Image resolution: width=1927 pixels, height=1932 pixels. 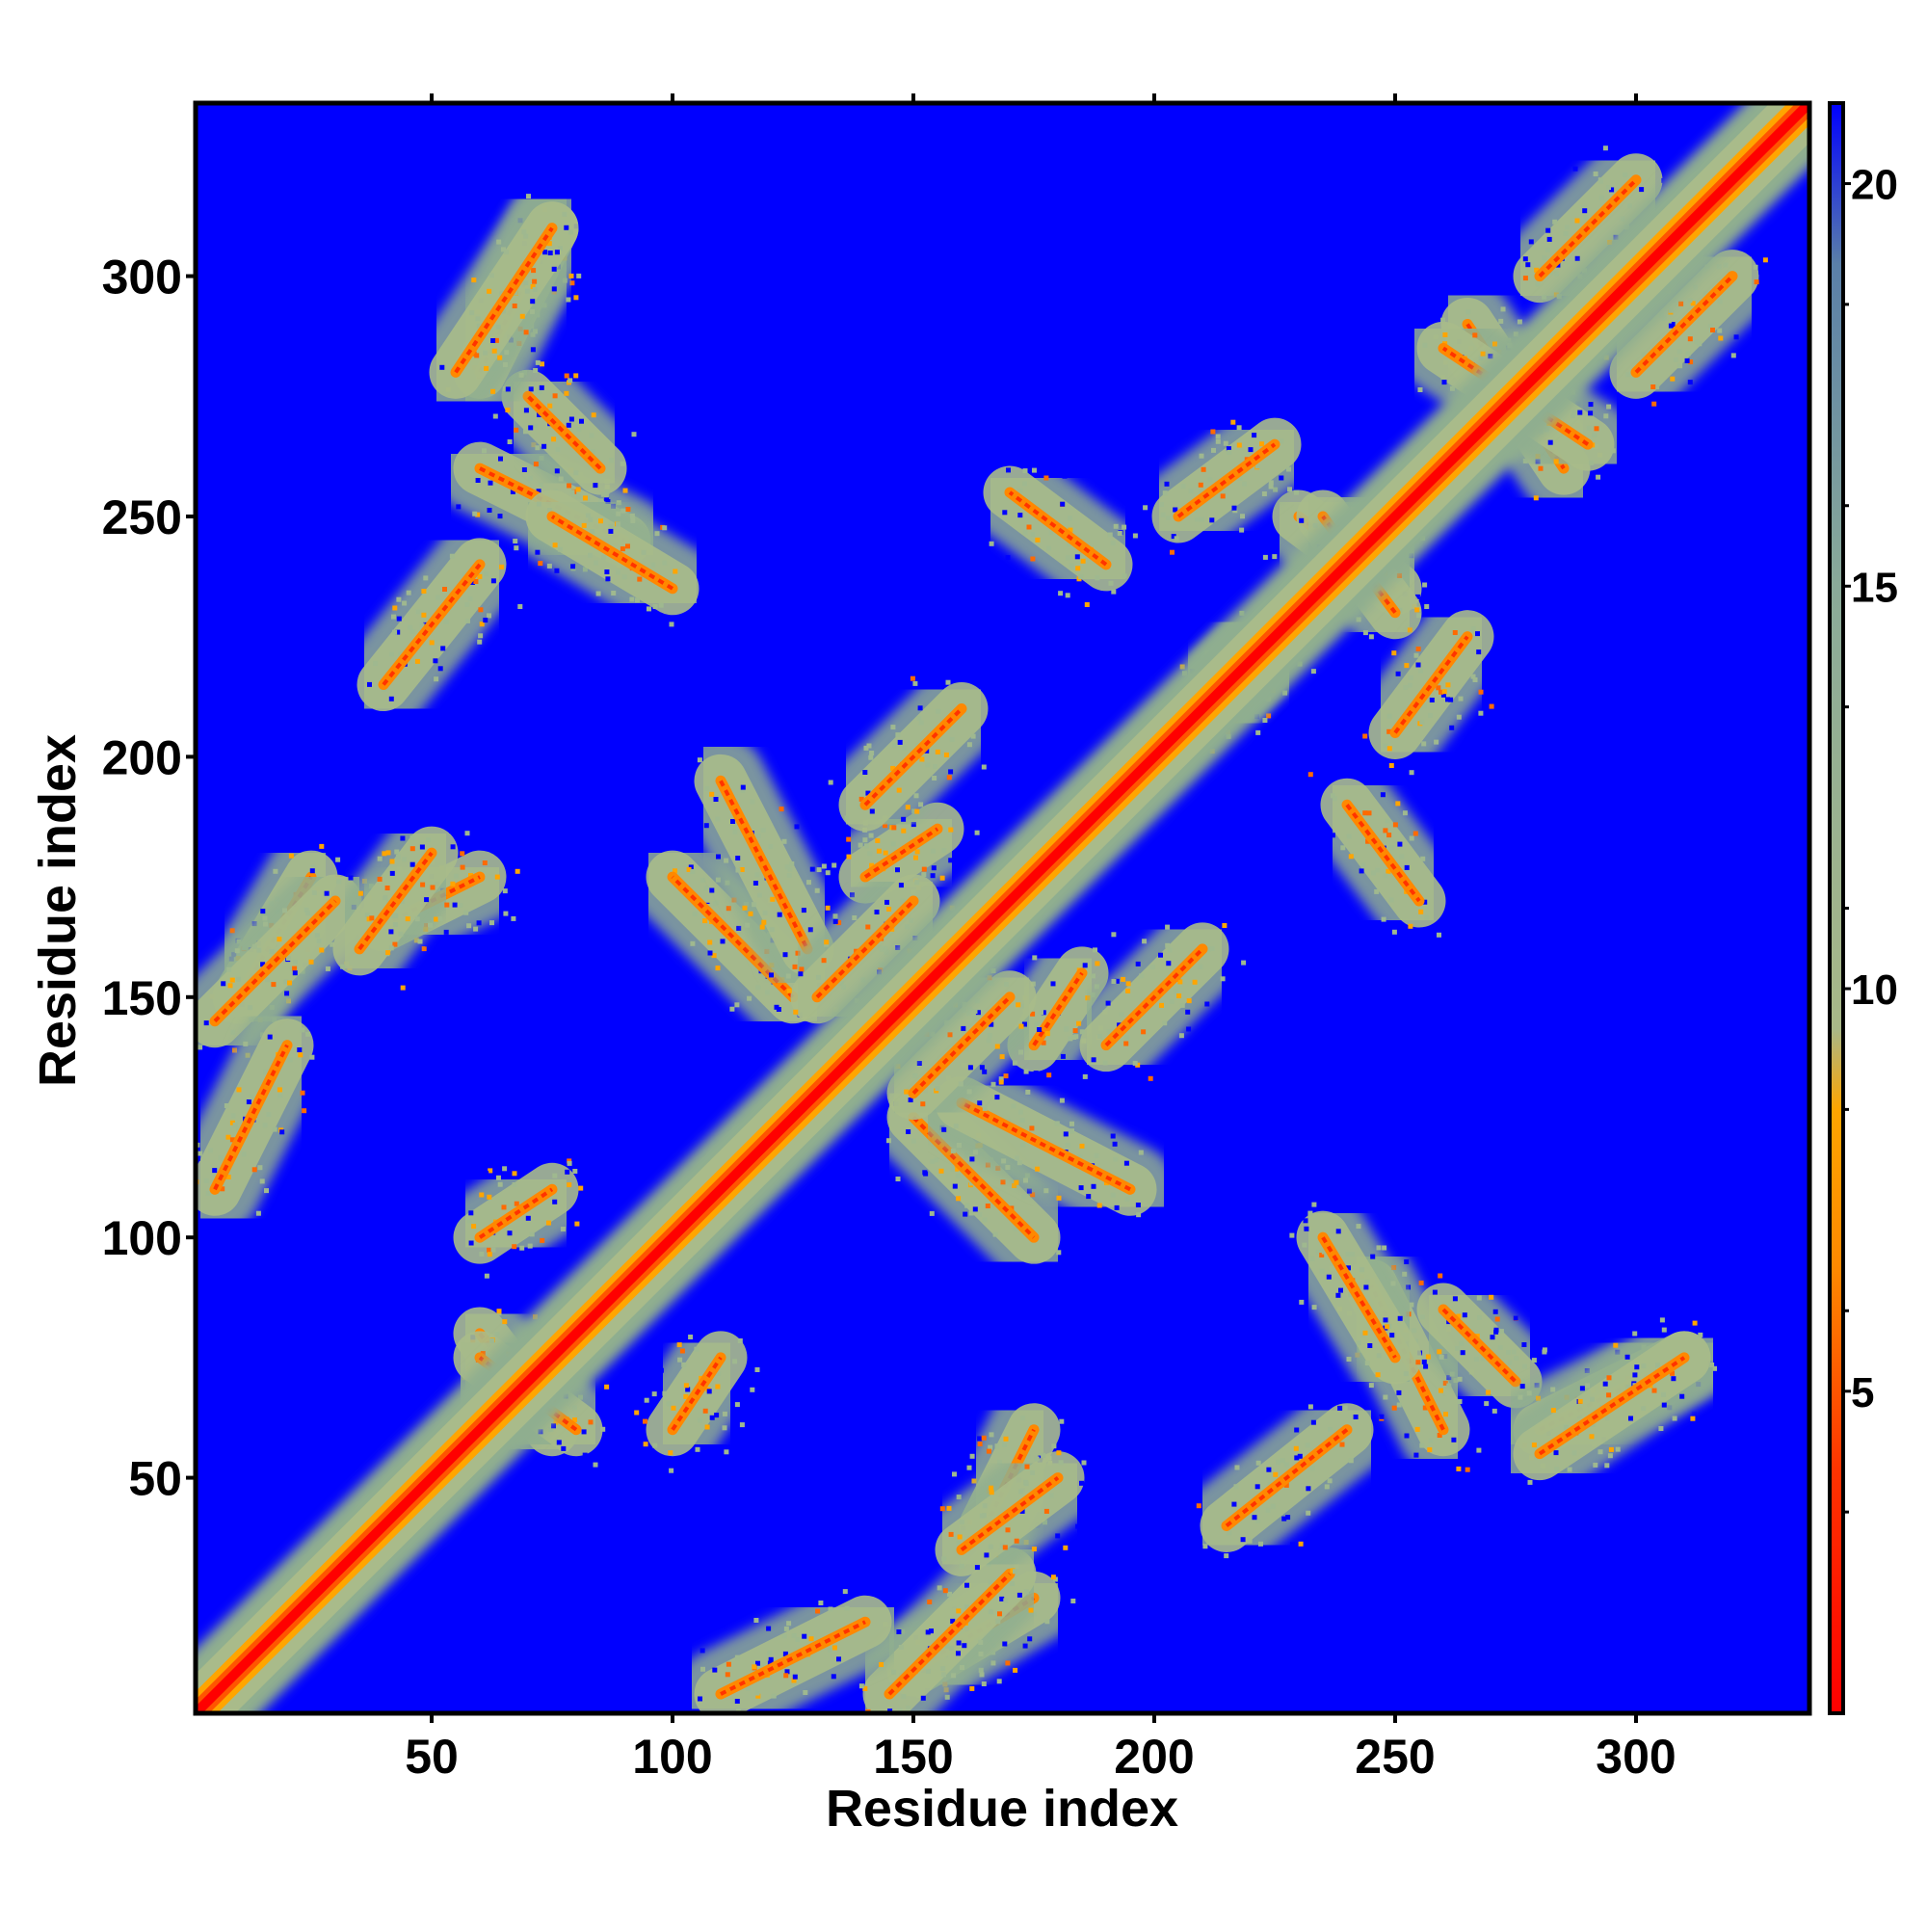 What do you see at coordinates (142, 1238) in the screenshot?
I see `y-tick-label: 100` at bounding box center [142, 1238].